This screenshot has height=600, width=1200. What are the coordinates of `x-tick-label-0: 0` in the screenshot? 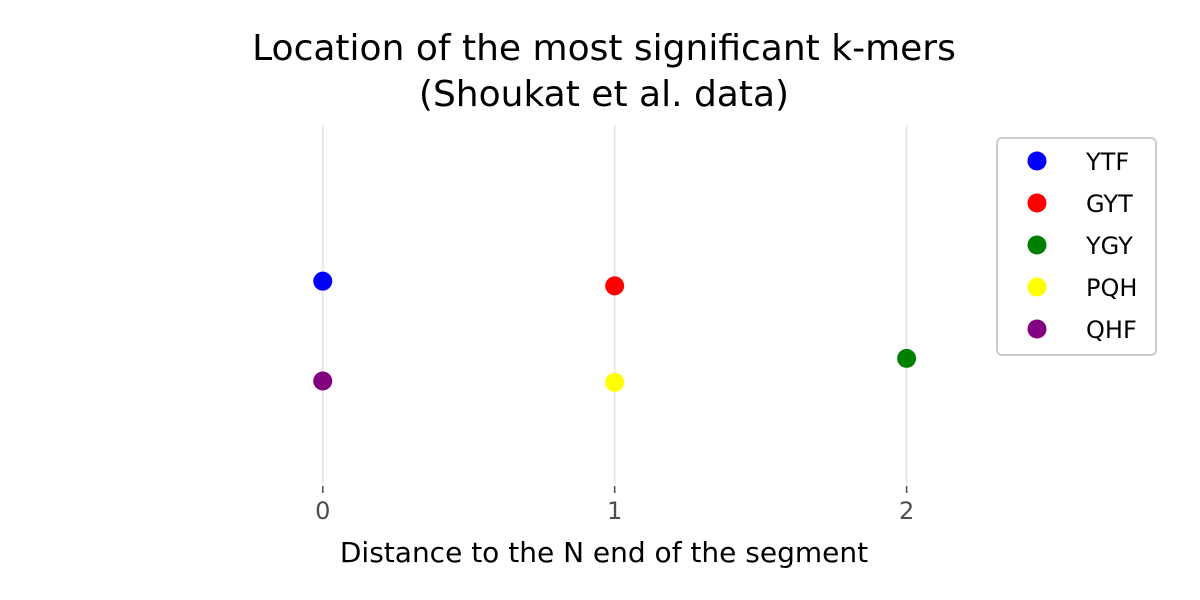 It's located at (322, 511).